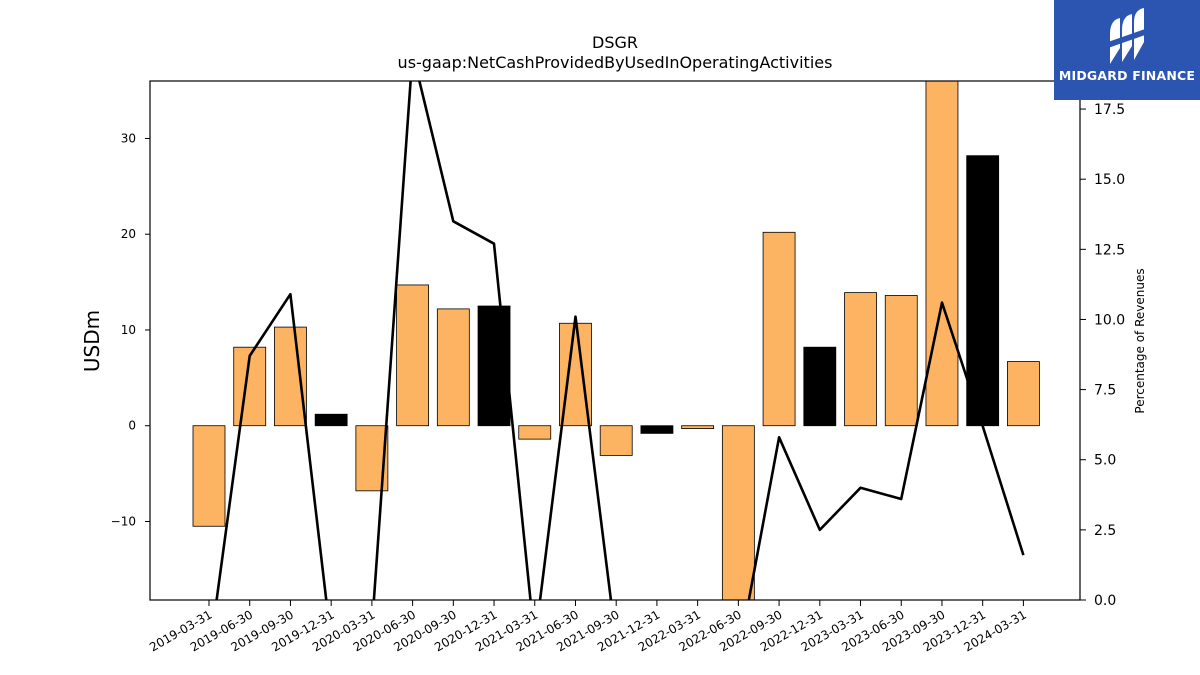 The height and width of the screenshot is (675, 1200). Describe the element at coordinates (123, 521) in the screenshot. I see `y-tick-label: −10` at that location.